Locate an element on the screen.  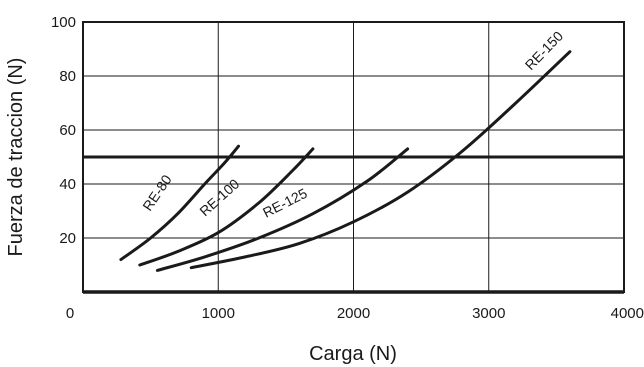
y-tick-label: 20 is located at coordinates (67, 238).